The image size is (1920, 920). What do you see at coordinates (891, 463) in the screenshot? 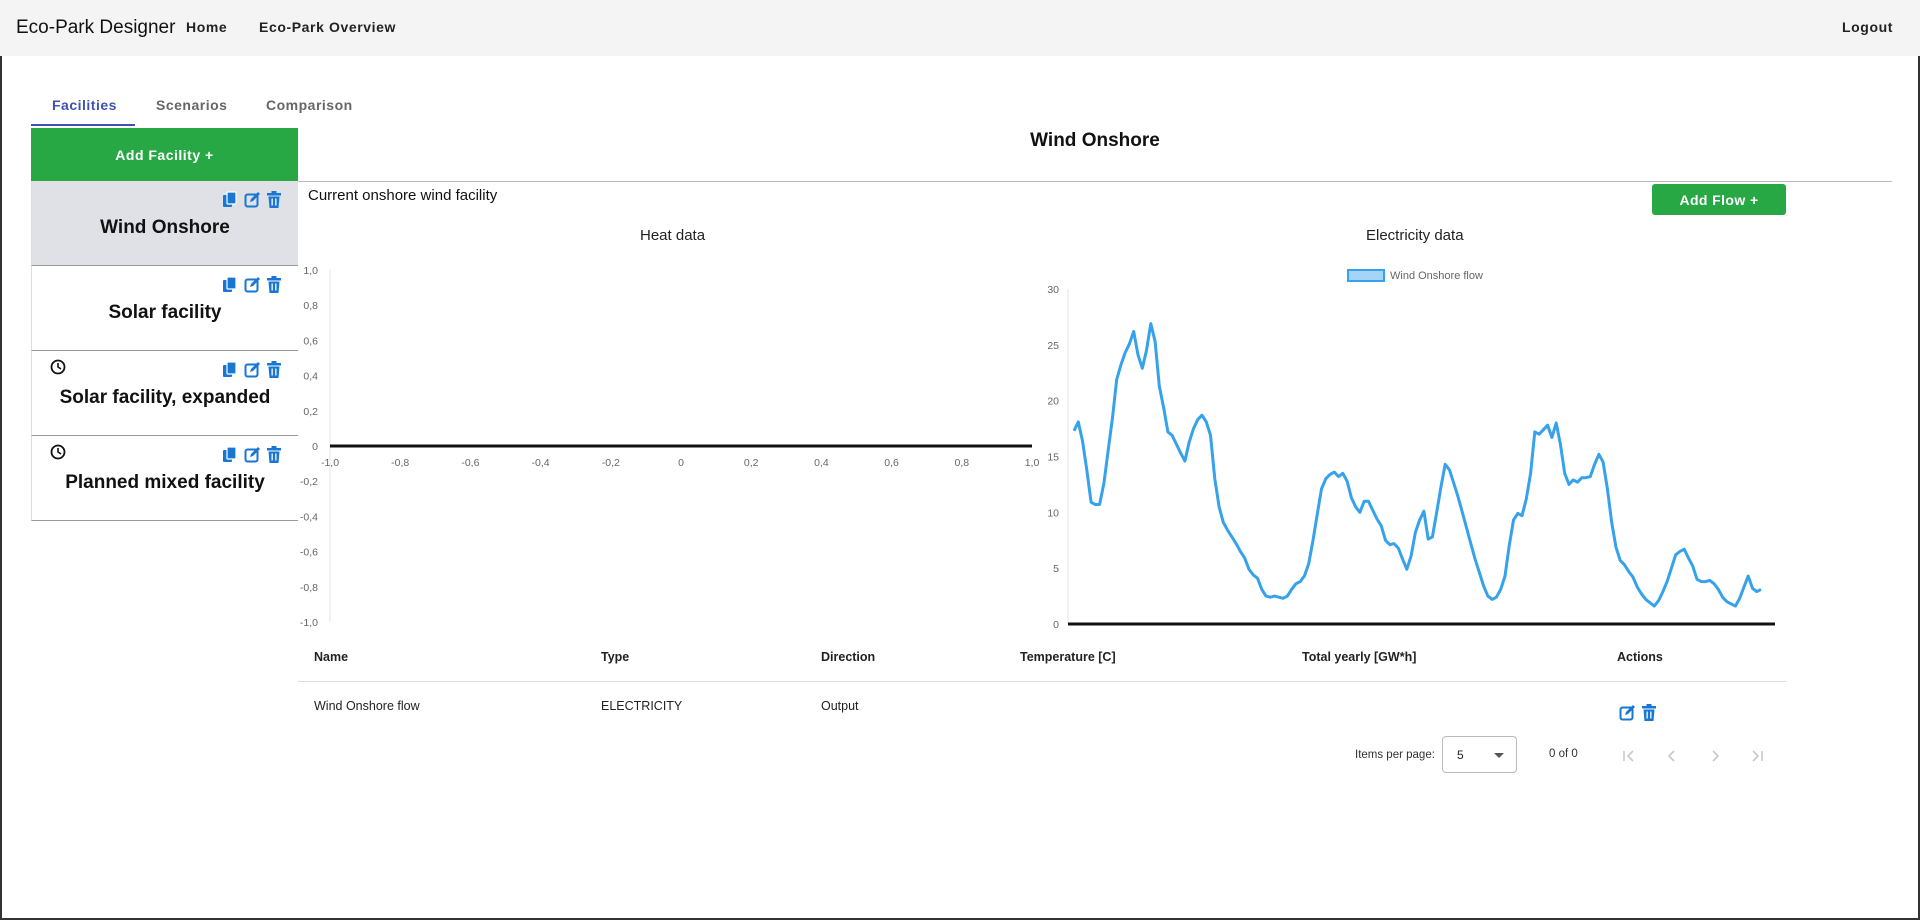
I see `x-tick-label: 0,6` at bounding box center [891, 463].